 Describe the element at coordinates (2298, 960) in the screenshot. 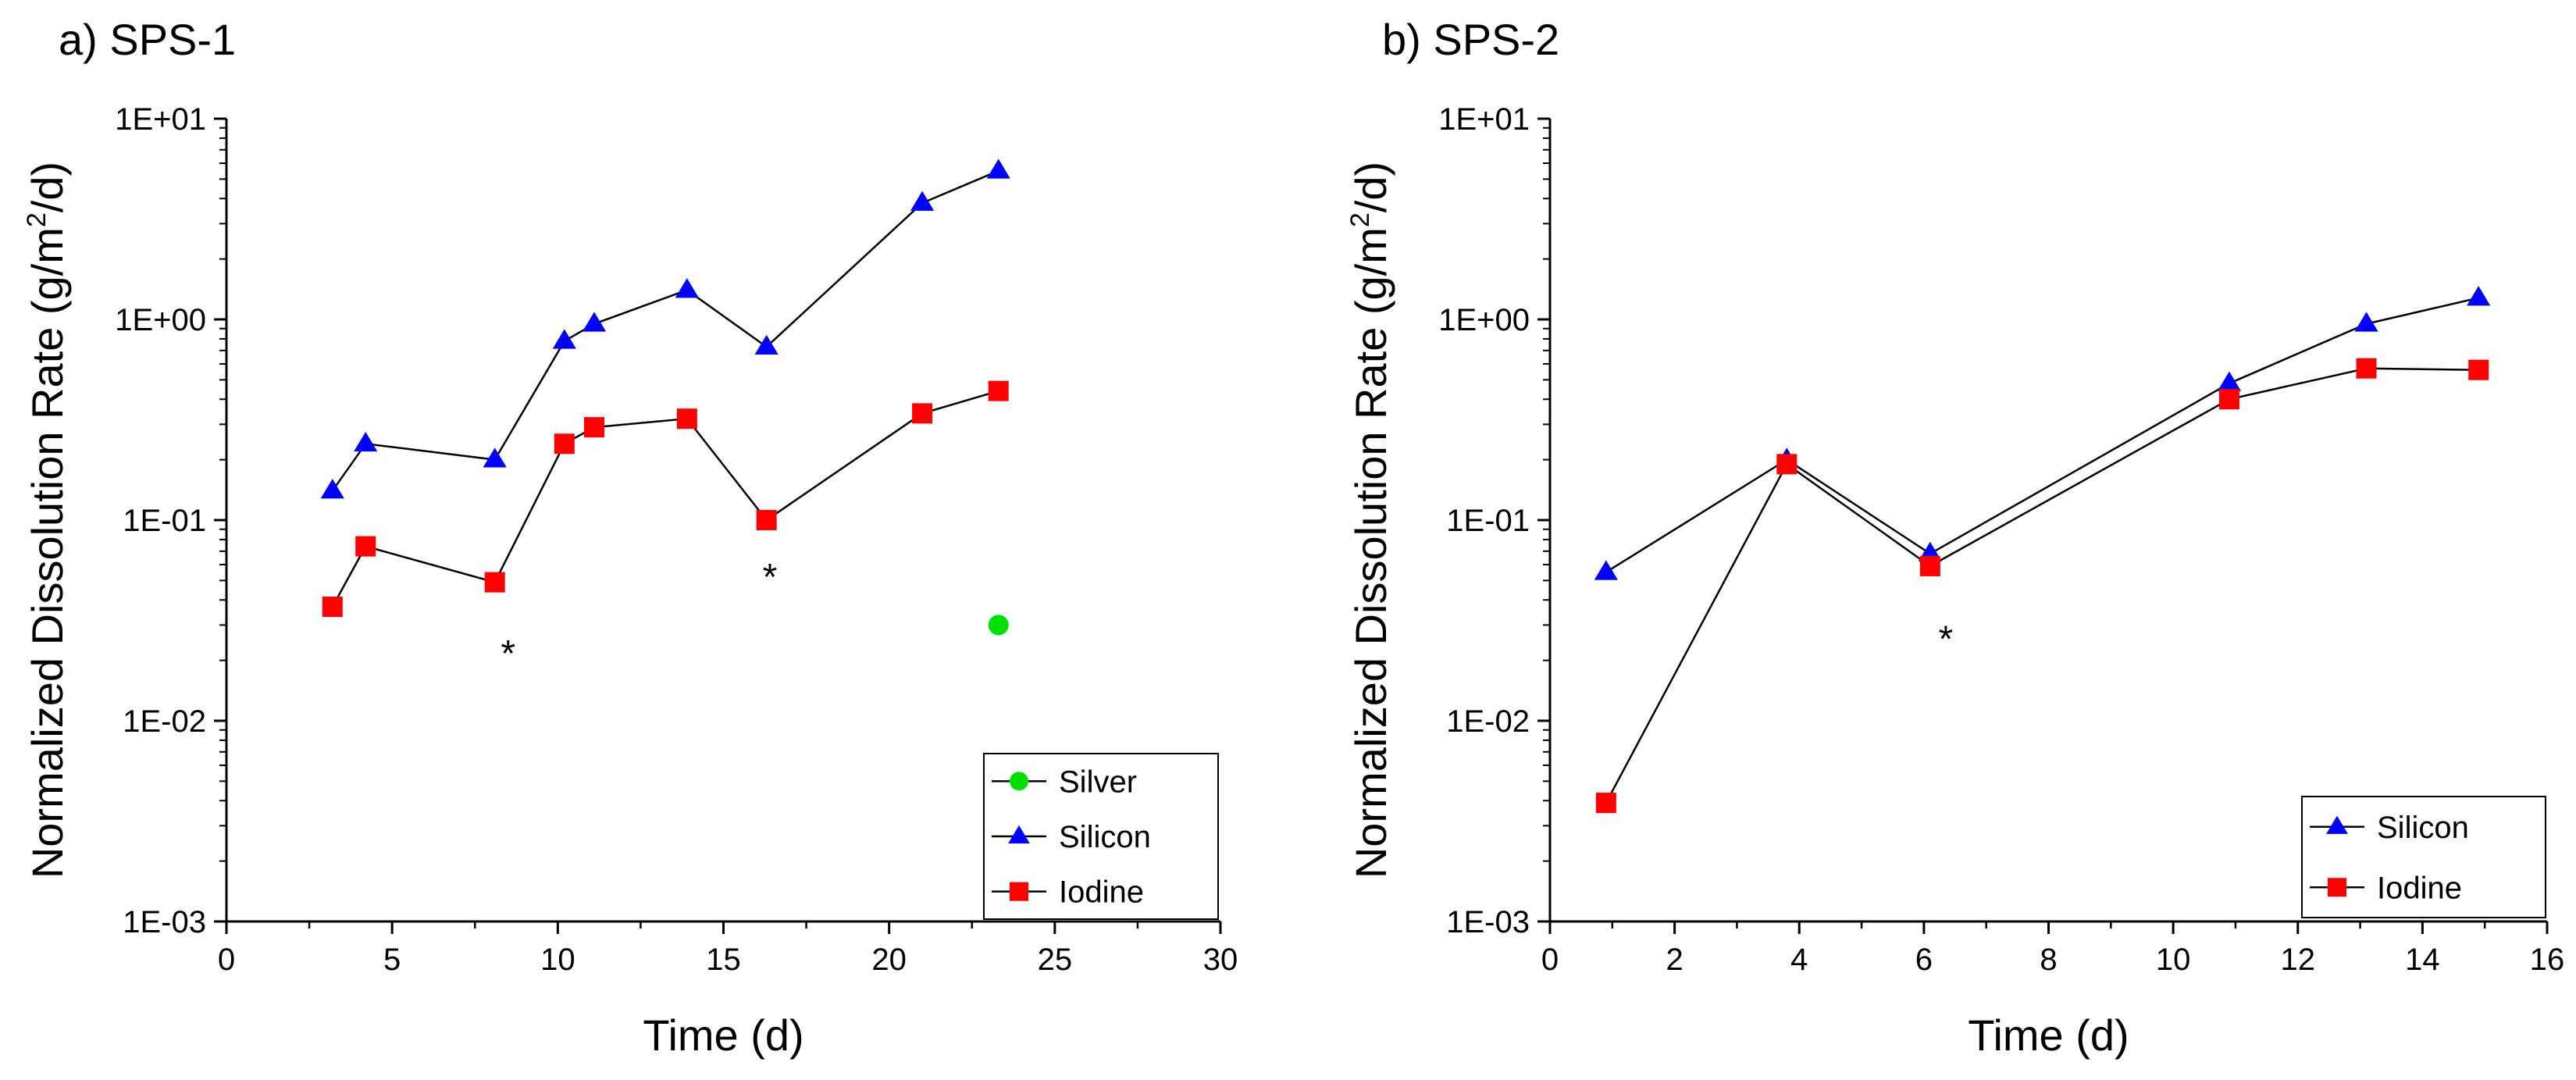

I see `x-tick-label: 12` at that location.